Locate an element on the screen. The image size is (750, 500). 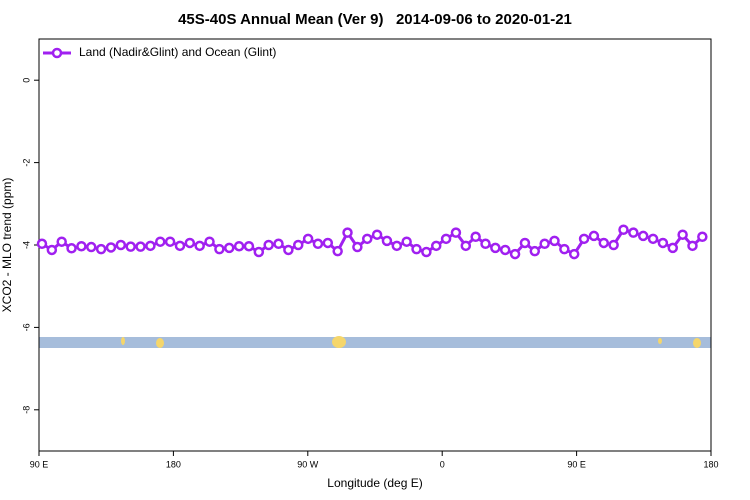
x-axis-label: Longitude (deg E) is located at coordinates (374, 483).